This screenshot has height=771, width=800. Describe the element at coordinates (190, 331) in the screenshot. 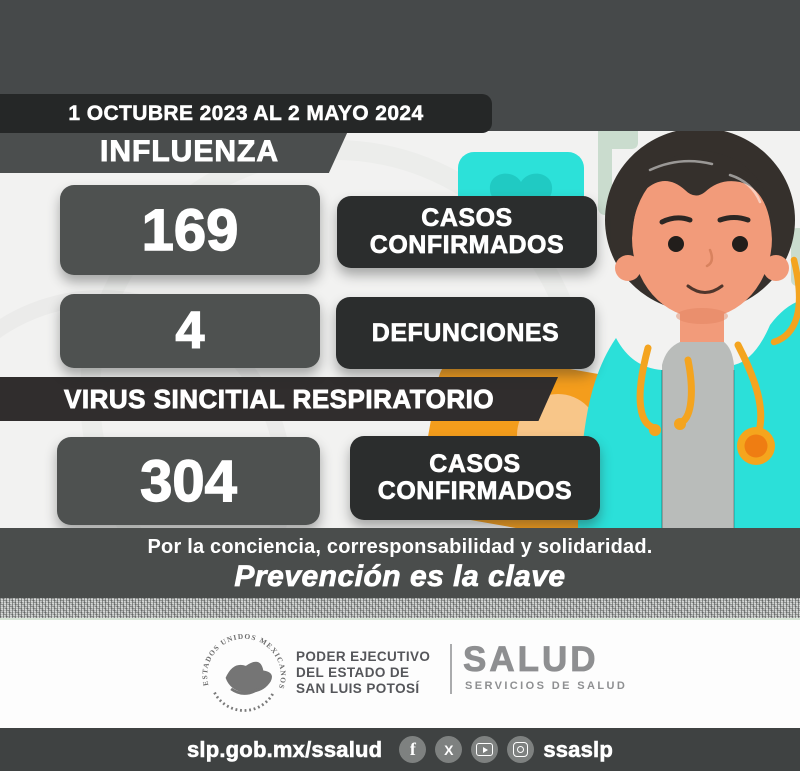

I see `stat-value-influenza-deaths: 4` at that location.